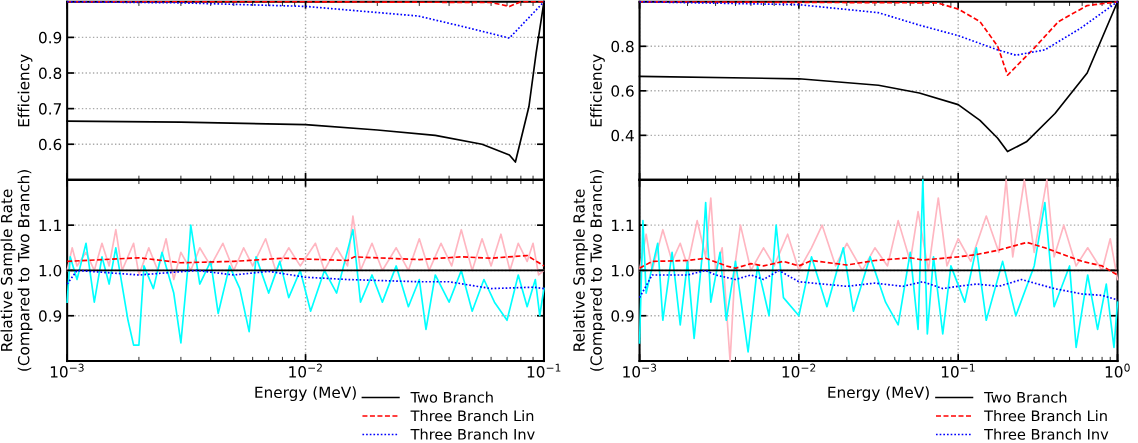  What do you see at coordinates (49, 109) in the screenshot?
I see `y-tick-label: 0.7` at bounding box center [49, 109].